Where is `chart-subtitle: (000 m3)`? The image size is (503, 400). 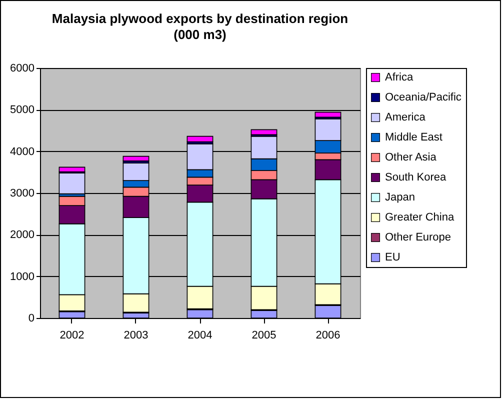
chart-subtitle: (000 m3) is located at coordinates (200, 34).